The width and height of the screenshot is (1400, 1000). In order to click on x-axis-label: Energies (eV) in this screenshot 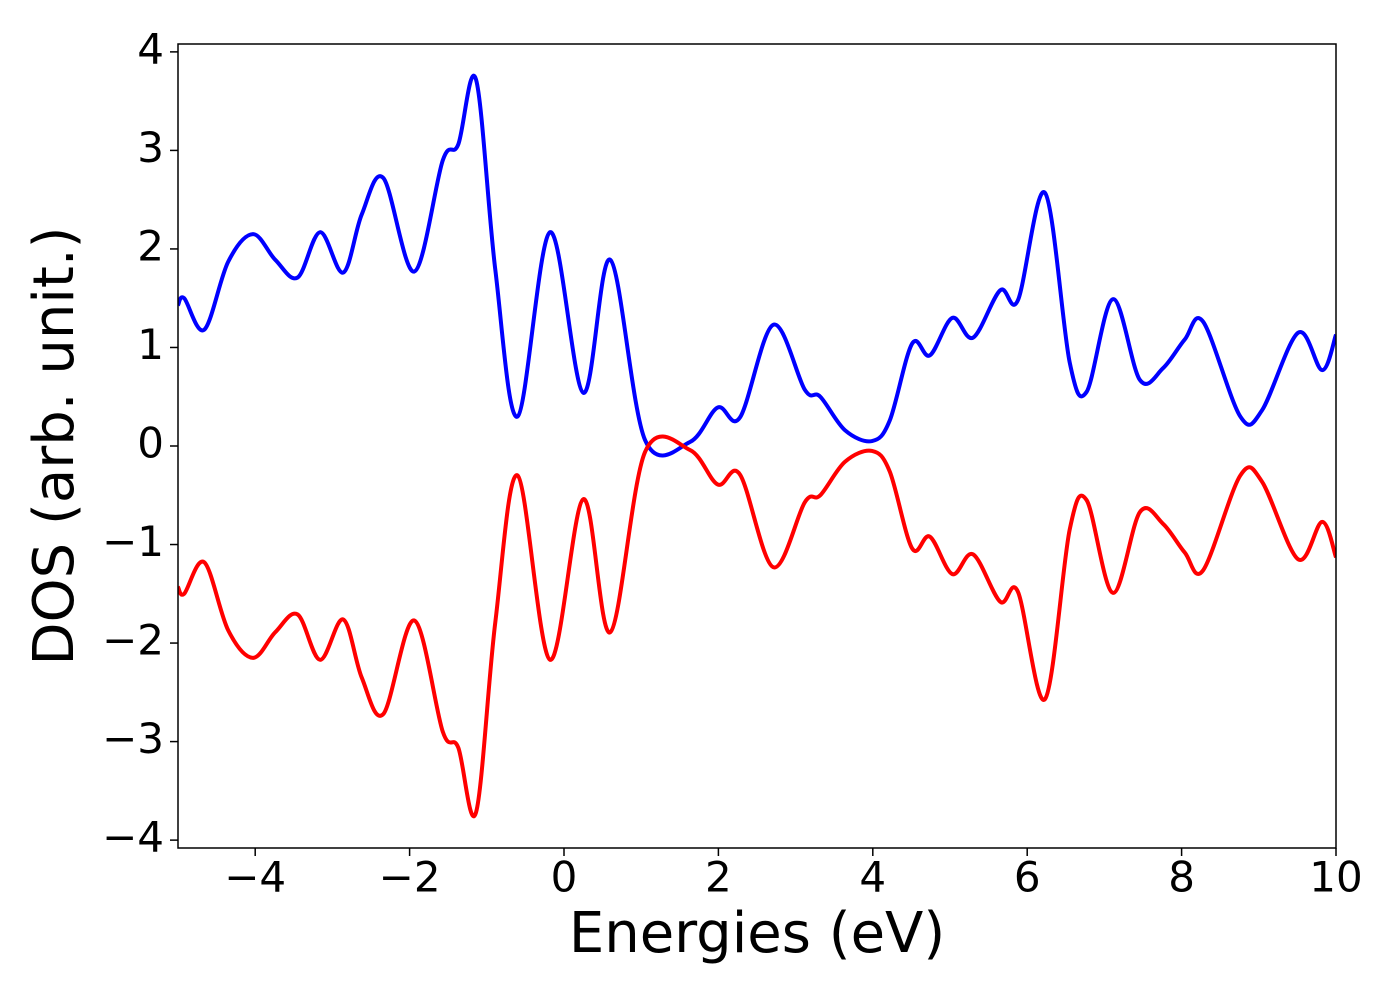, I will do `click(757, 933)`.